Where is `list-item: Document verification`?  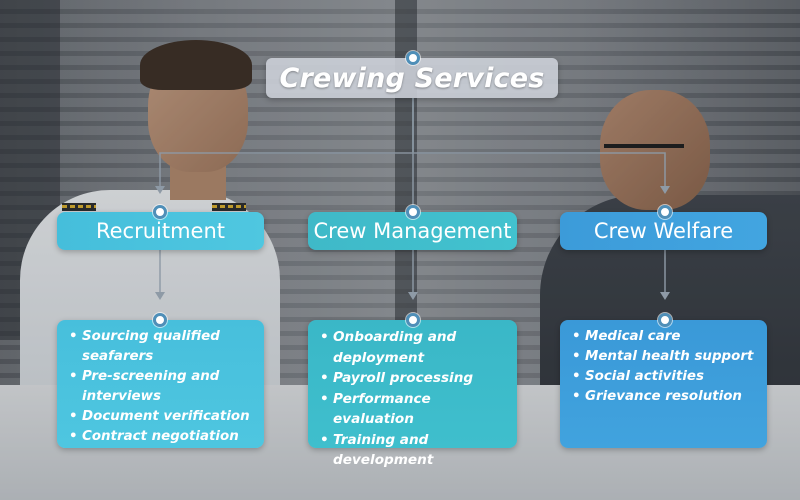 list-item: Document verification is located at coordinates (162, 417).